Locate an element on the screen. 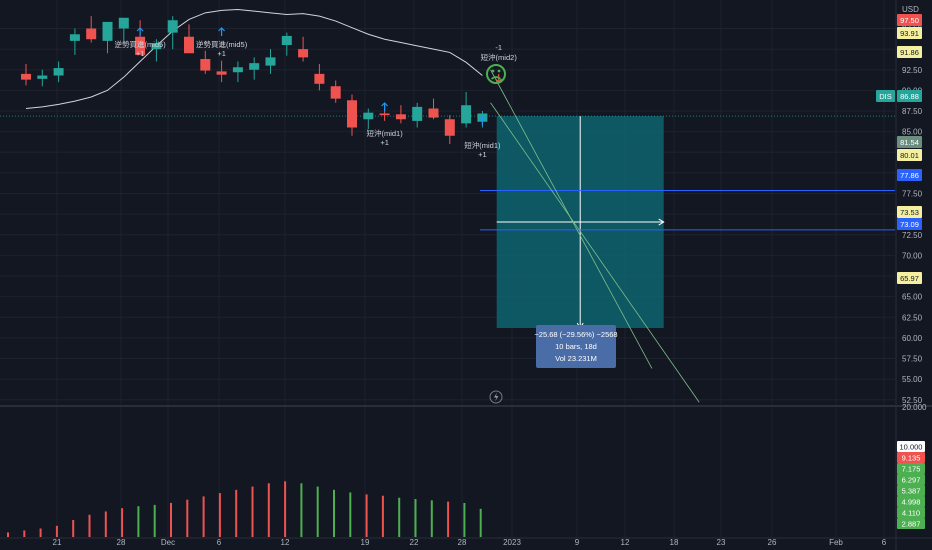  signal-label: 短沖(mid2) is located at coordinates (499, 57).